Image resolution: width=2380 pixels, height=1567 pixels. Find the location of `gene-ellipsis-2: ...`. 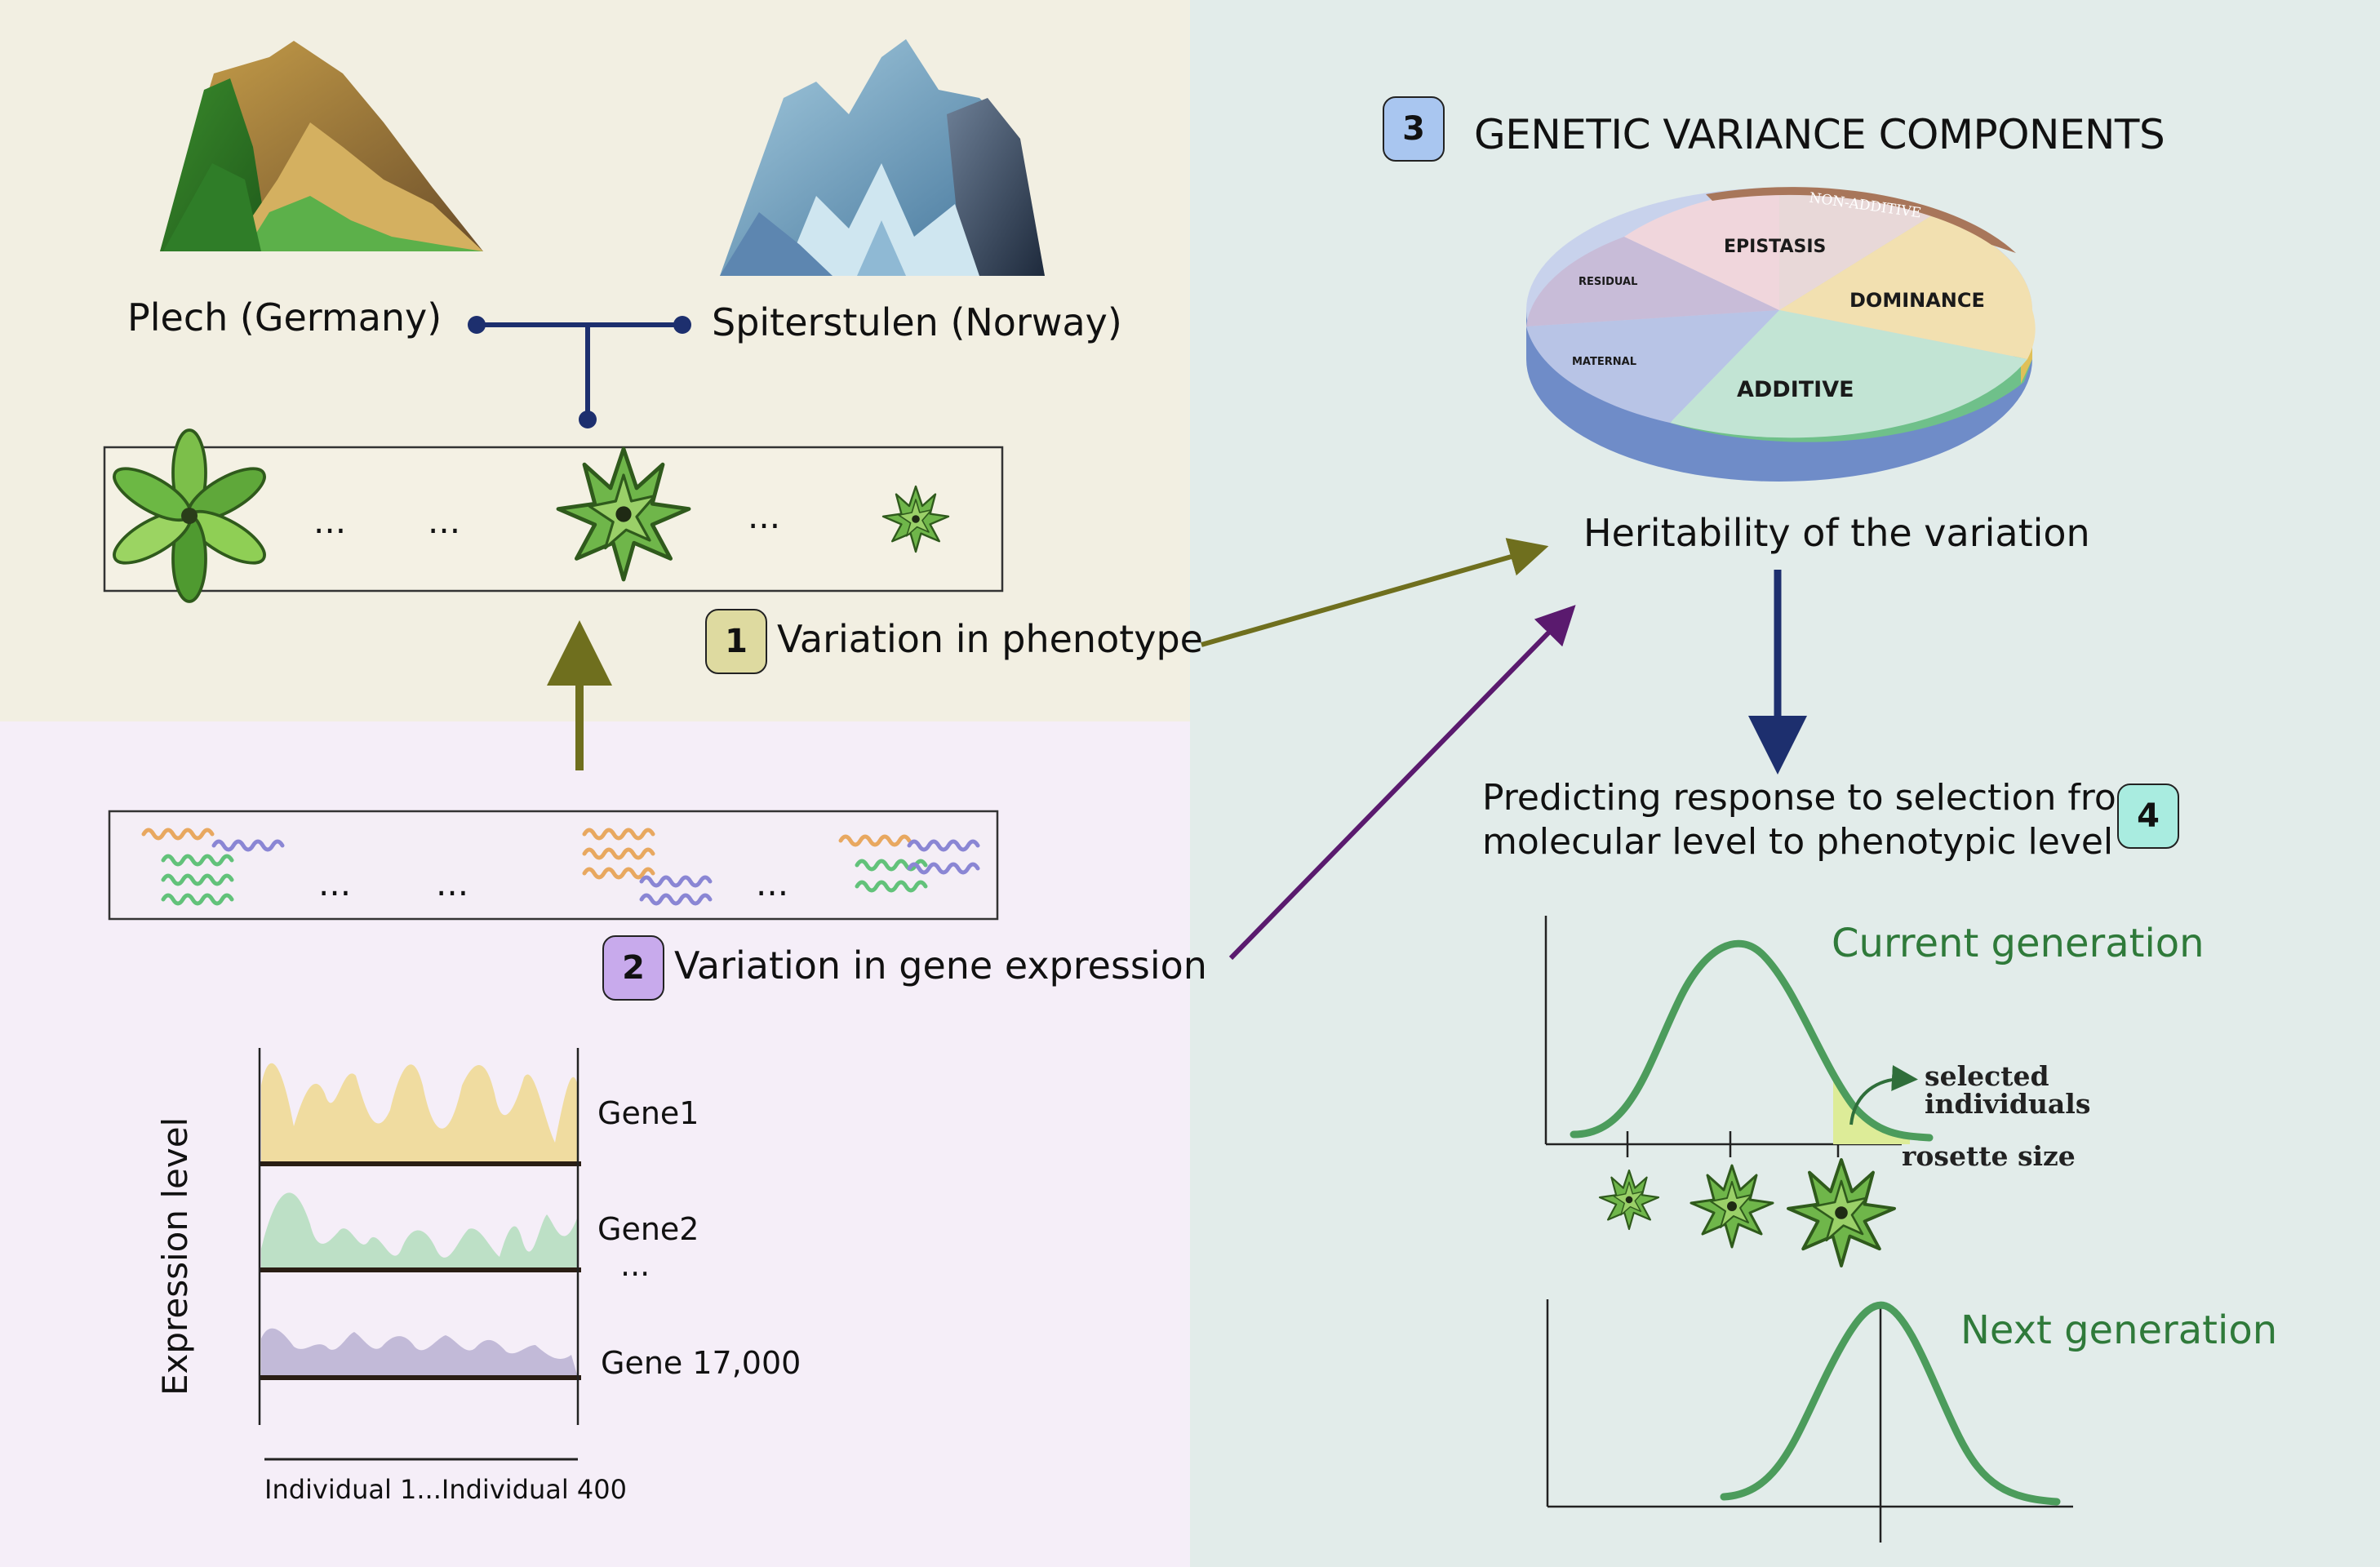

gene-ellipsis-2: ... is located at coordinates (453, 883).